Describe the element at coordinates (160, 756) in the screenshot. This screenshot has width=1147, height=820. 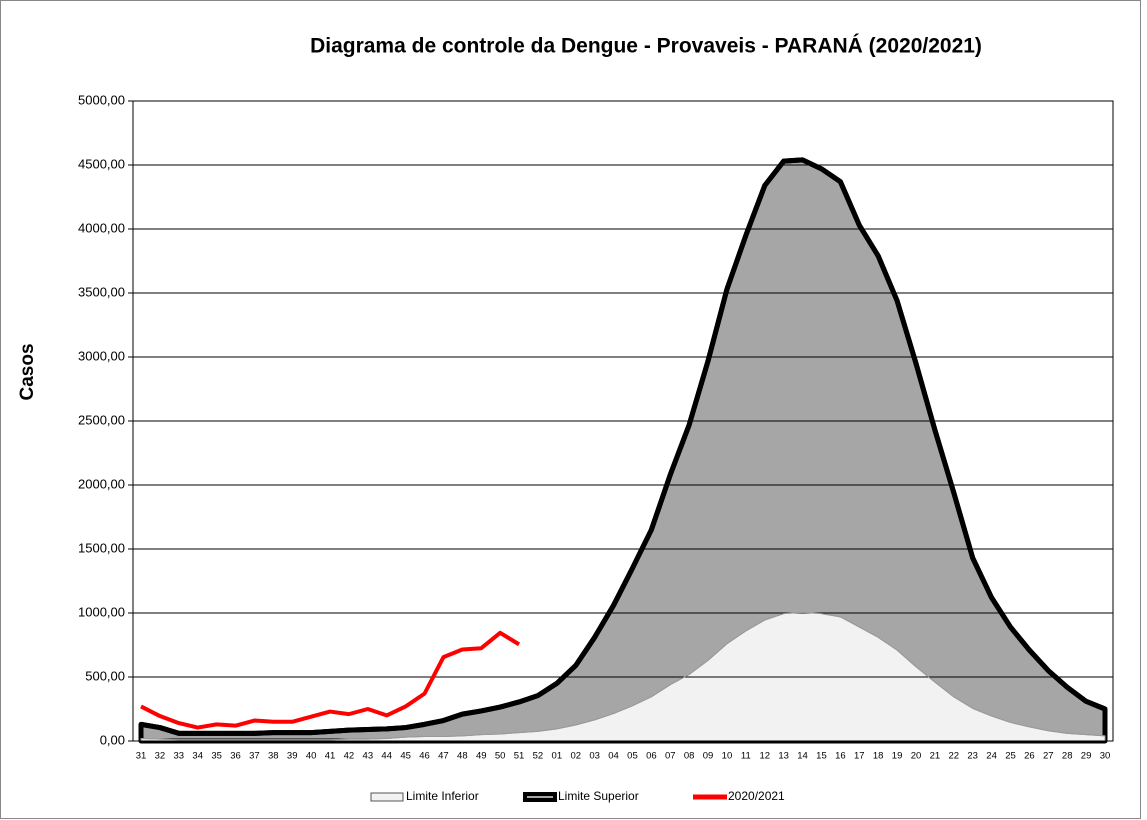
I see `x-tick-label: 32` at that location.